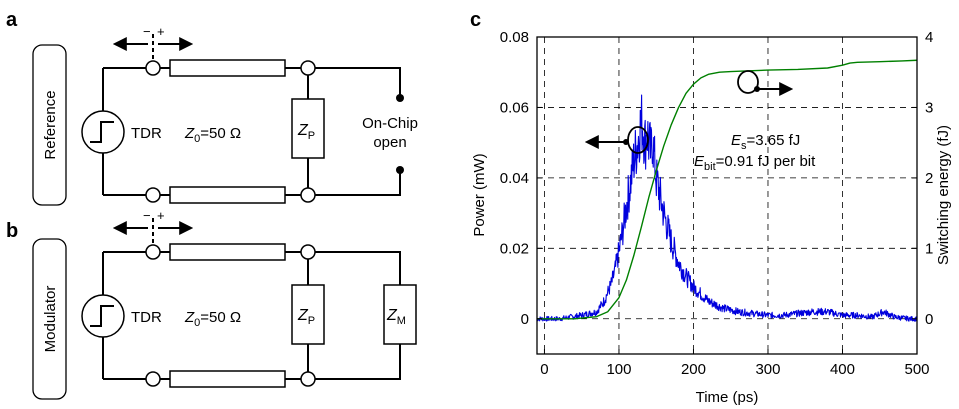 The image size is (959, 409). What do you see at coordinates (929, 37) in the screenshot?
I see `y2-tick-label: 4` at bounding box center [929, 37].